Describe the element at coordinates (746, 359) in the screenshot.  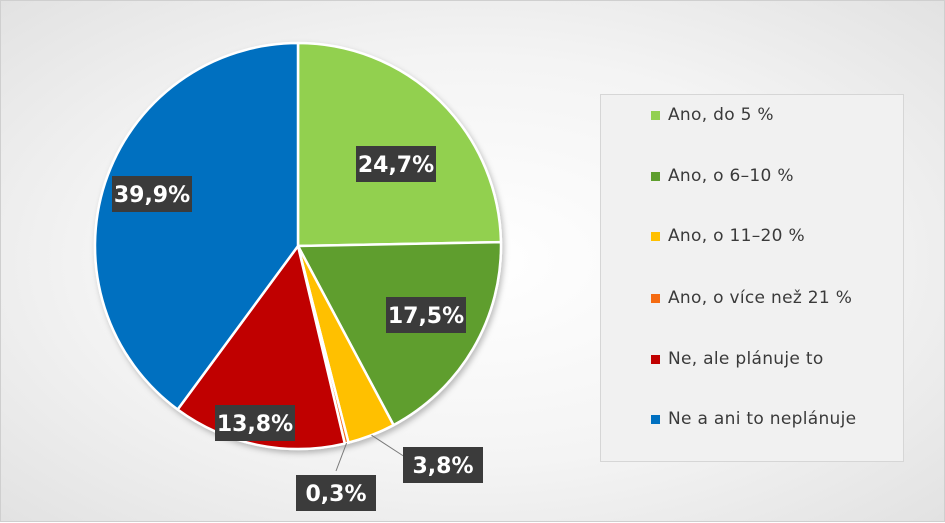
I see `legend-label: Ne, ale plánuje to` at that location.